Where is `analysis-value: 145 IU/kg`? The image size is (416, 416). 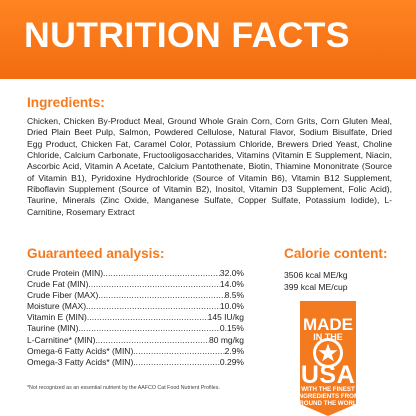 analysis-value: 145 IU/kg is located at coordinates (225, 317).